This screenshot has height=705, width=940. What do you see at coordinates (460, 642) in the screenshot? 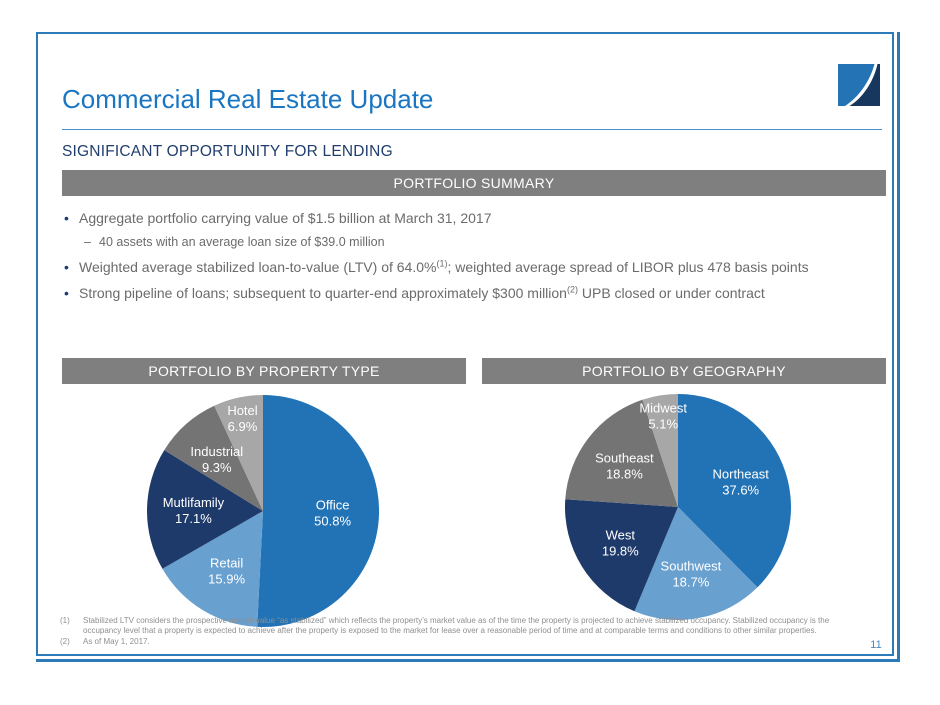
I see `footnote: (2) As of May 1, 2017.` at bounding box center [460, 642].